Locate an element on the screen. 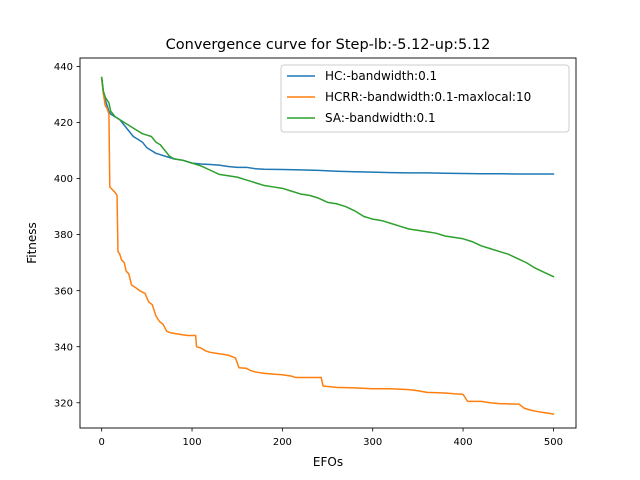  x-tick-label: 100 is located at coordinates (191, 442).